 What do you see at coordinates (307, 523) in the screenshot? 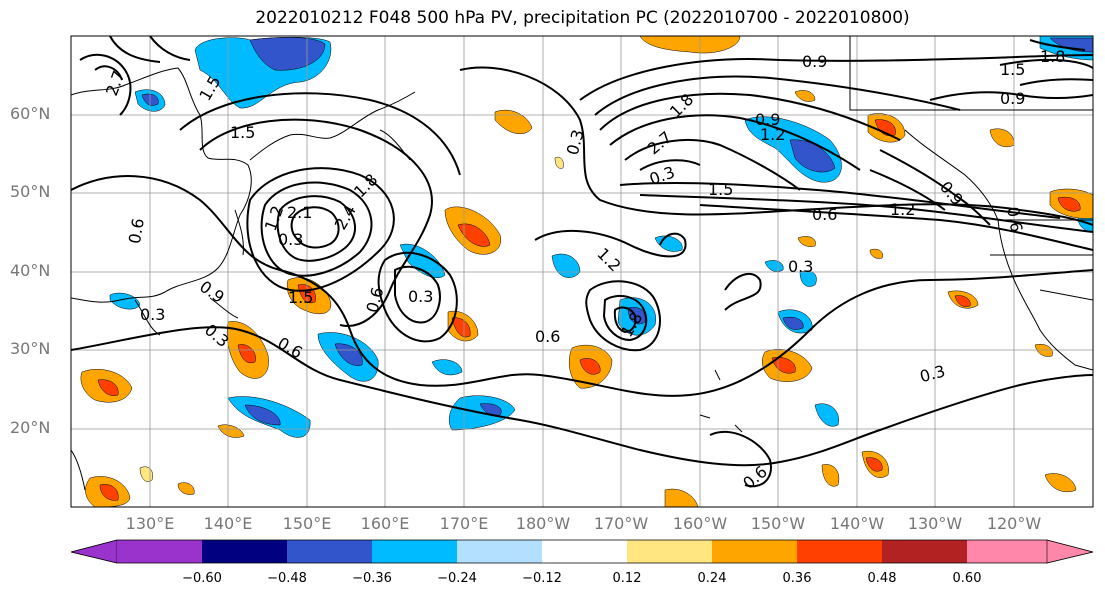
I see `lon-label: 150°E` at bounding box center [307, 523].